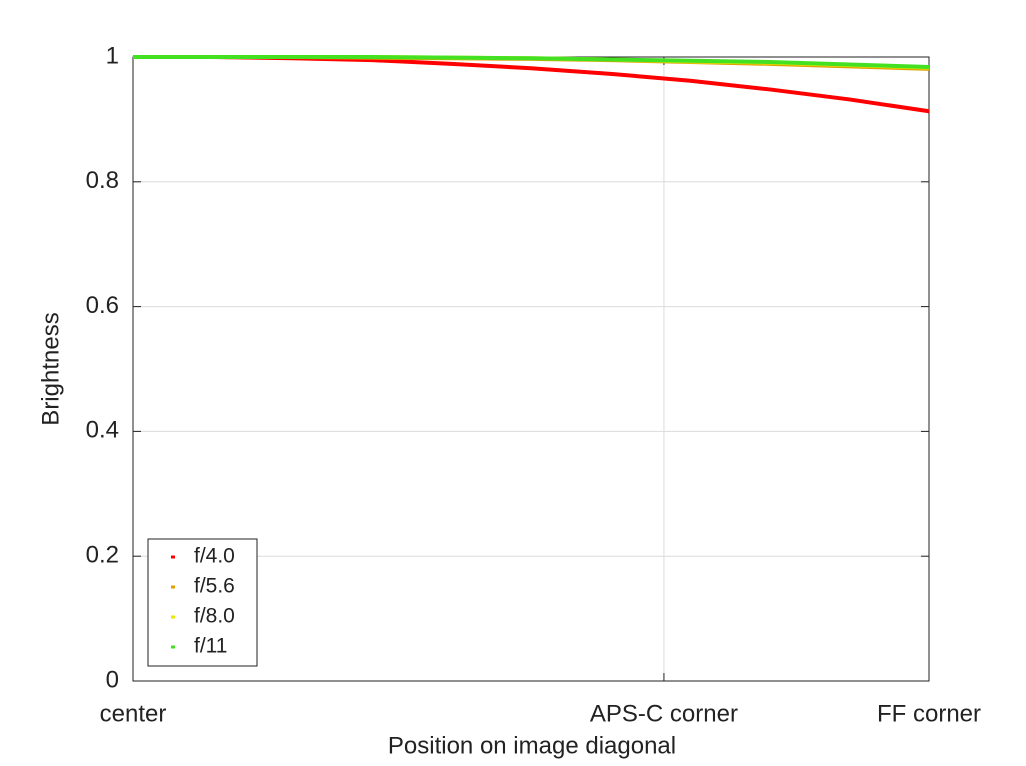 Image resolution: width=1026 pixels, height=766 pixels. Describe the element at coordinates (102, 430) in the screenshot. I see `y-tick-label: 0.4` at that location.